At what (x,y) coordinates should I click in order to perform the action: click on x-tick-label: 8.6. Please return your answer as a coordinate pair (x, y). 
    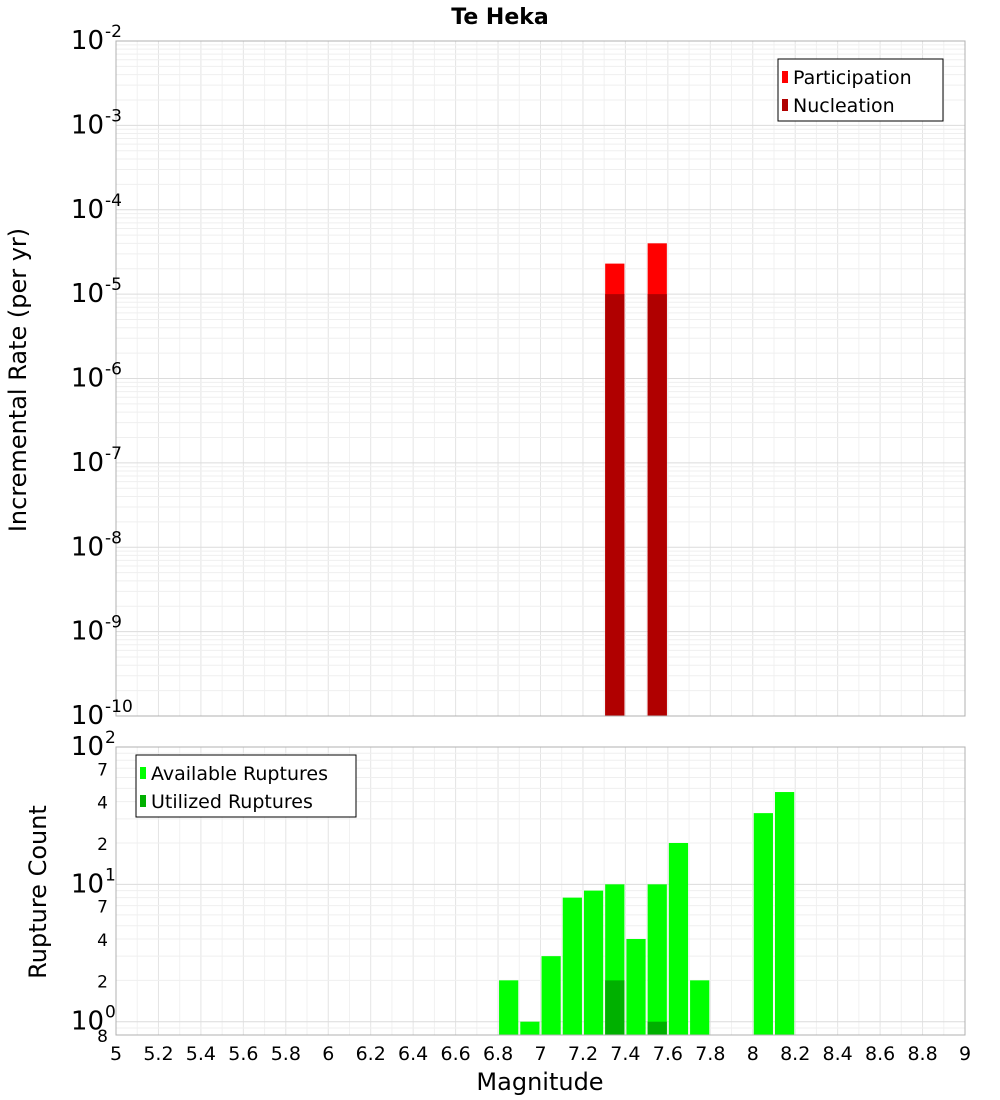
    Looking at the image, I should click on (880, 1054).